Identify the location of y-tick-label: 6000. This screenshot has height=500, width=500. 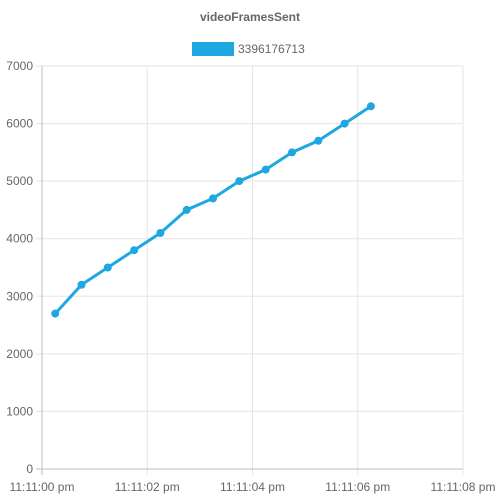
(19, 124).